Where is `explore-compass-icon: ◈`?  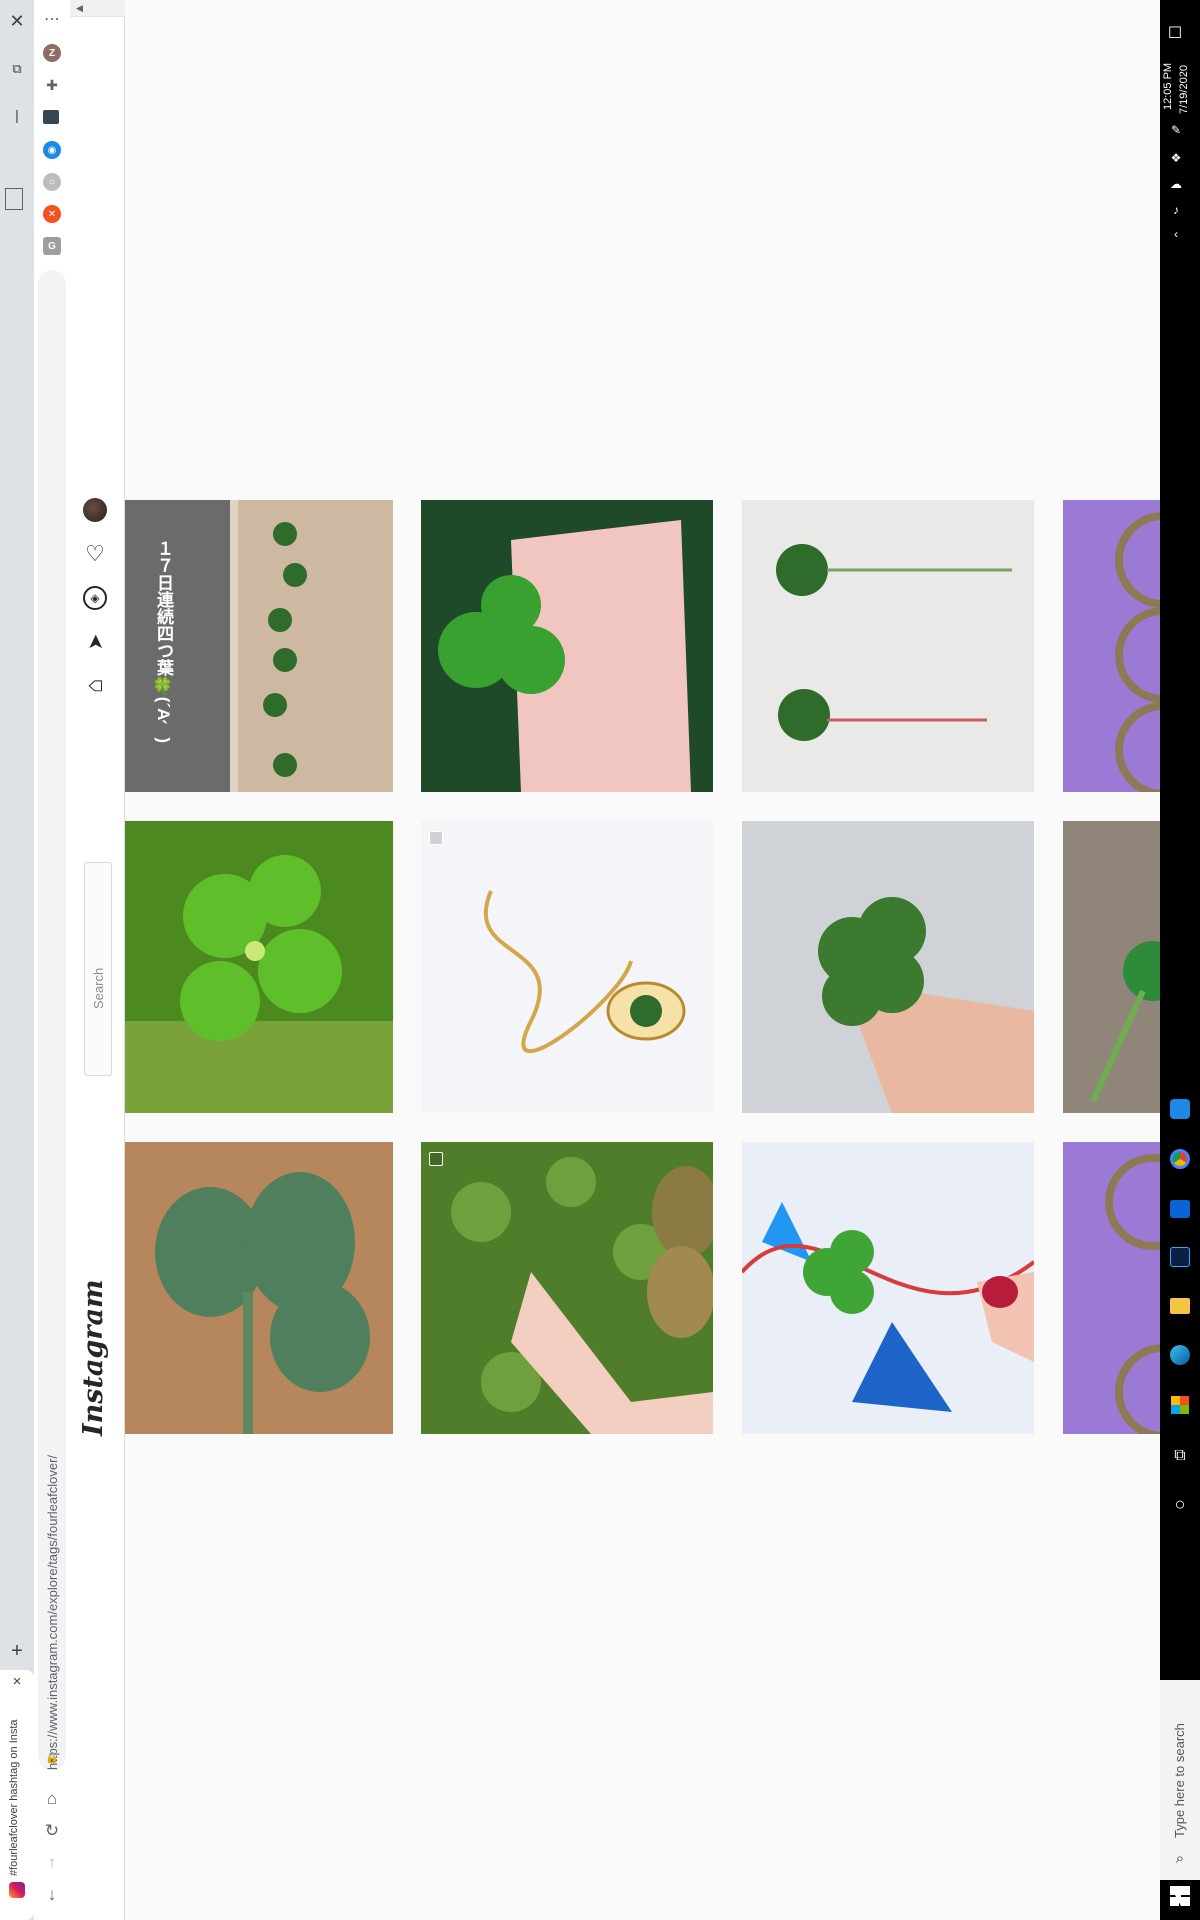 explore-compass-icon: ◈ is located at coordinates (95, 598).